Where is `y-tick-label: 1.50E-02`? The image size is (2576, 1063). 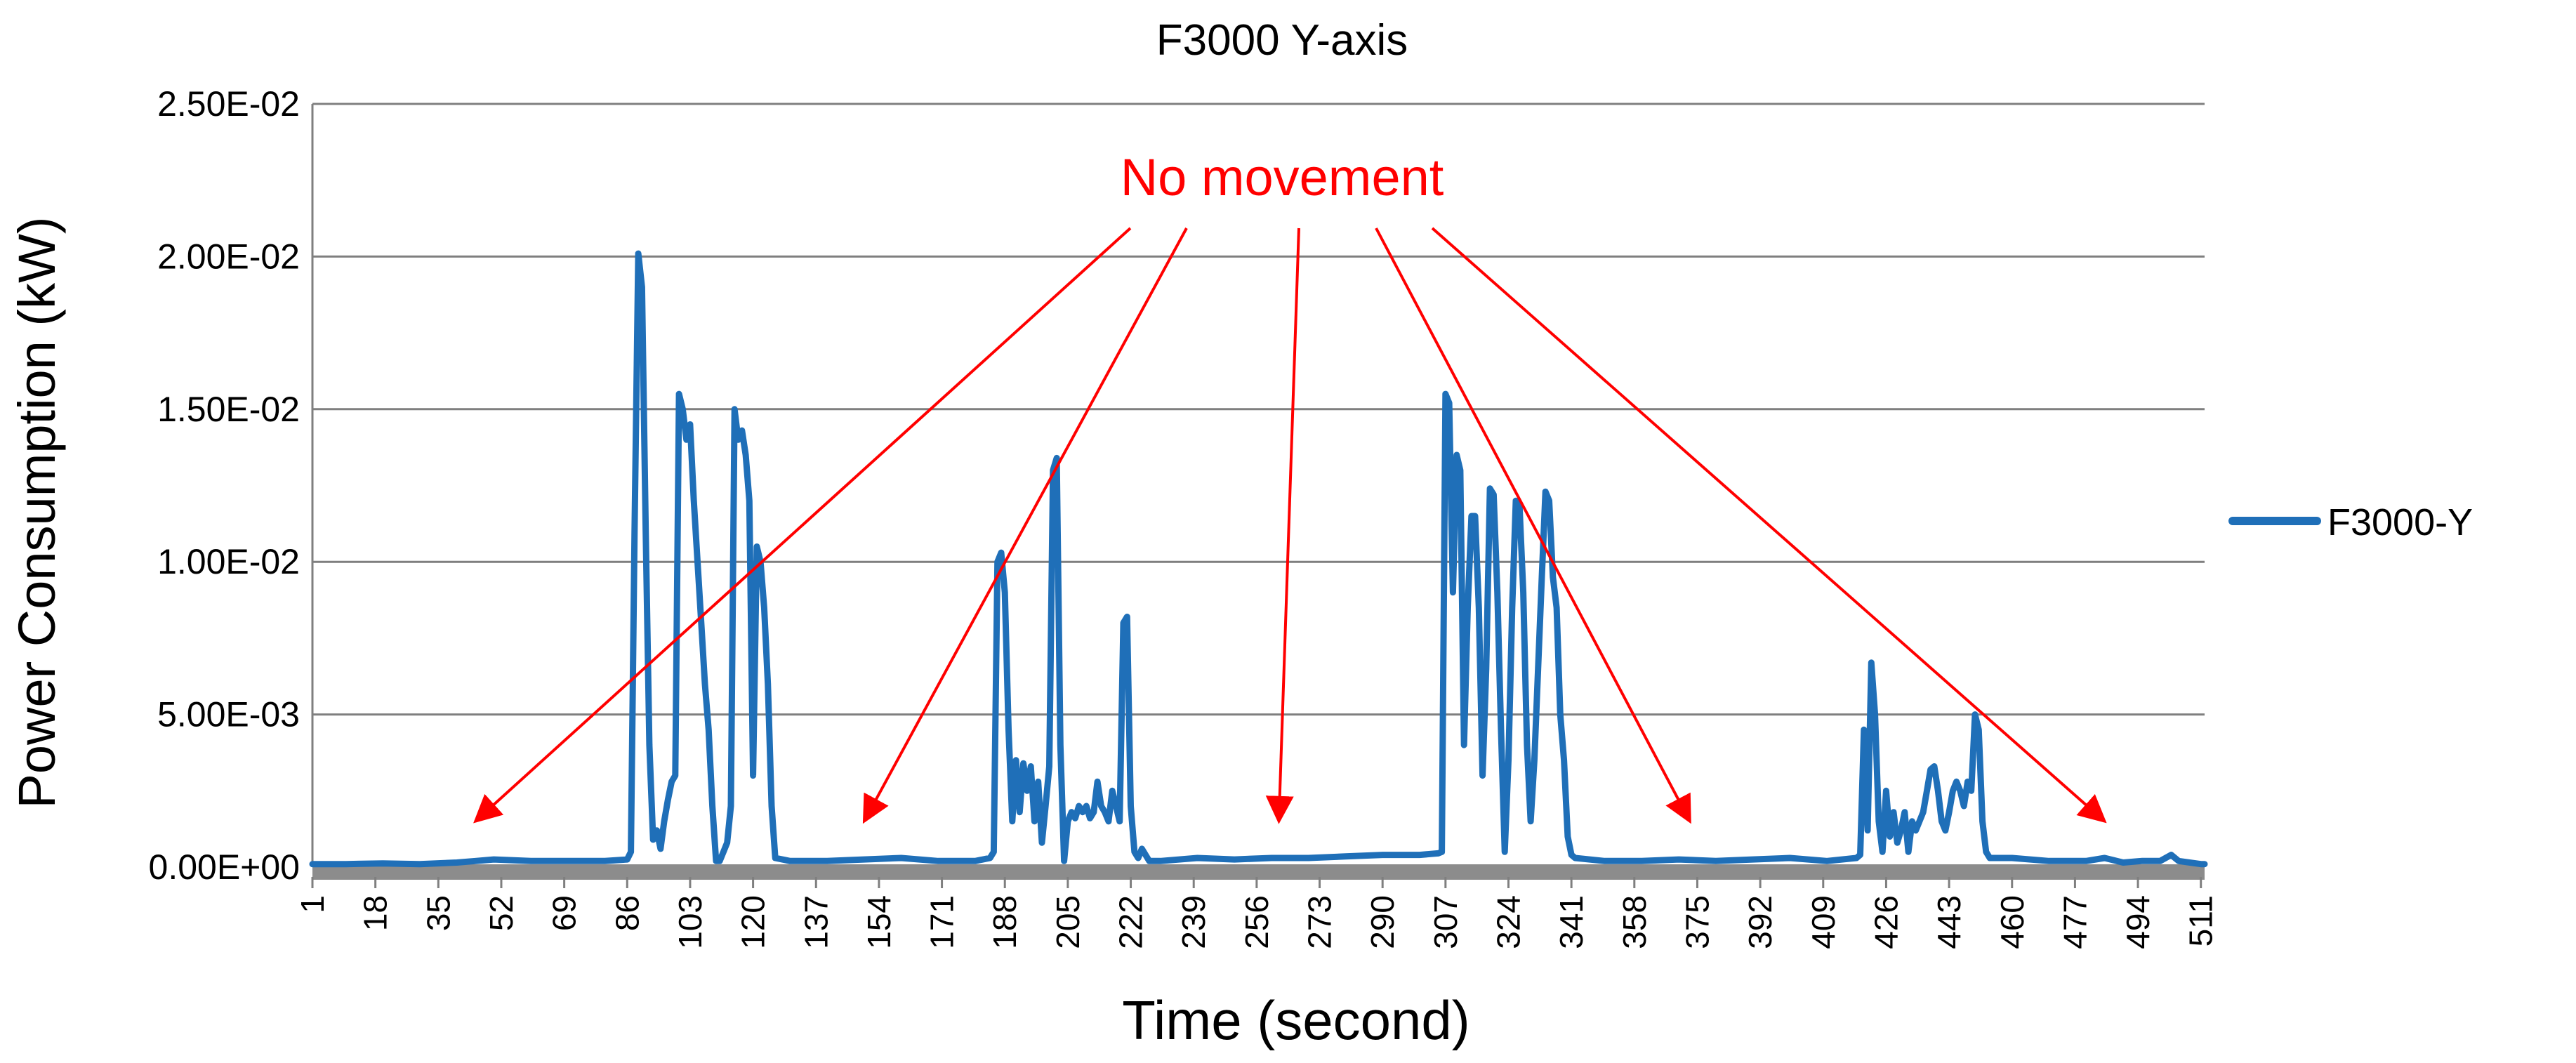
y-tick-label: 1.50E-02 is located at coordinates (228, 409).